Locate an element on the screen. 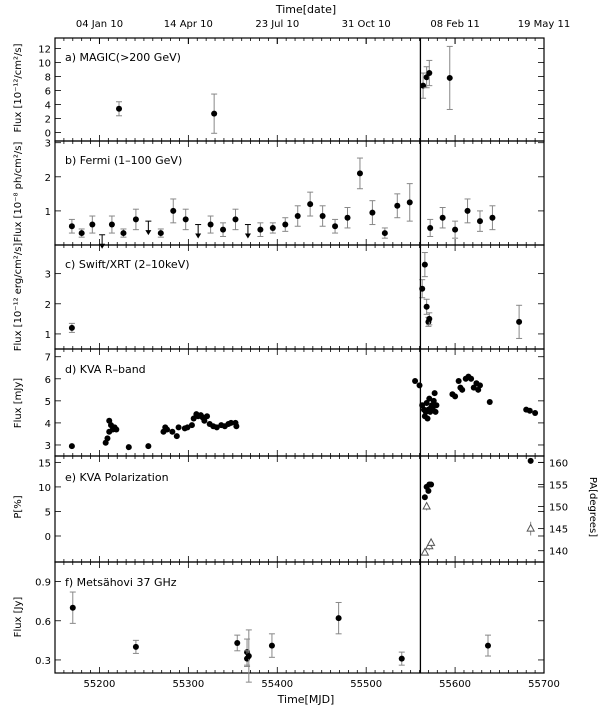  y-tick-label: 15 is located at coordinates (44, 463).